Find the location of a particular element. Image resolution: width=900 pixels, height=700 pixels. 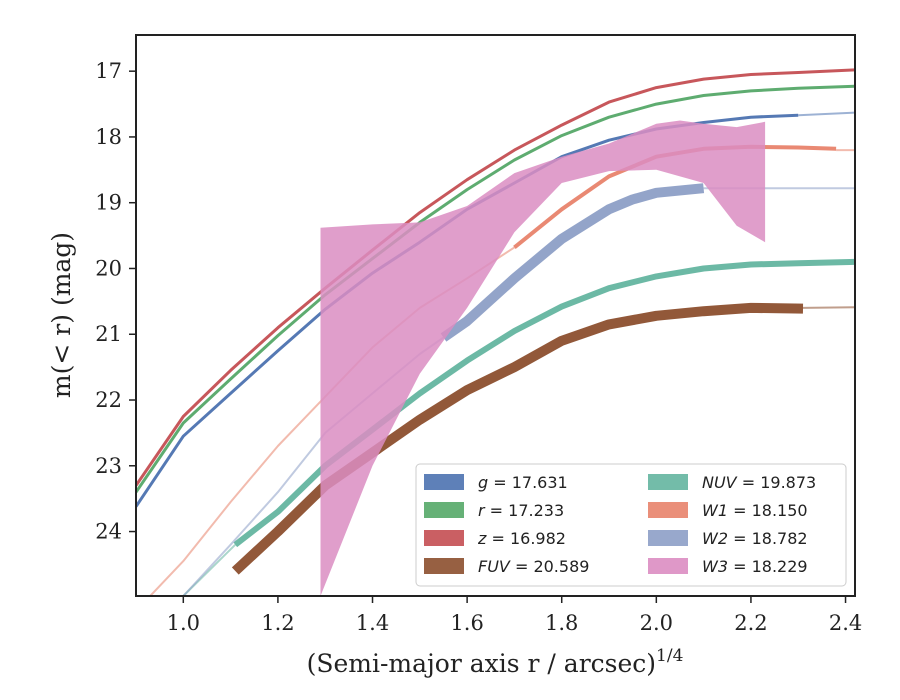

legend-label-r: r = 17.233 is located at coordinates (521, 510).